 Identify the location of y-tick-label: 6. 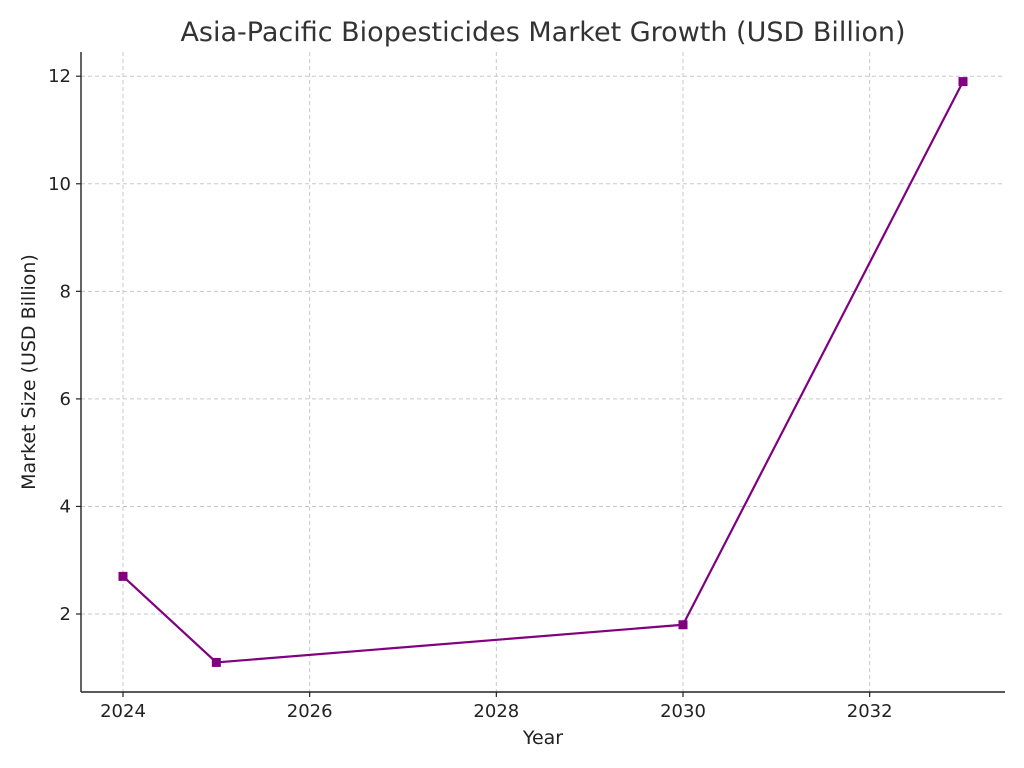
(65, 399).